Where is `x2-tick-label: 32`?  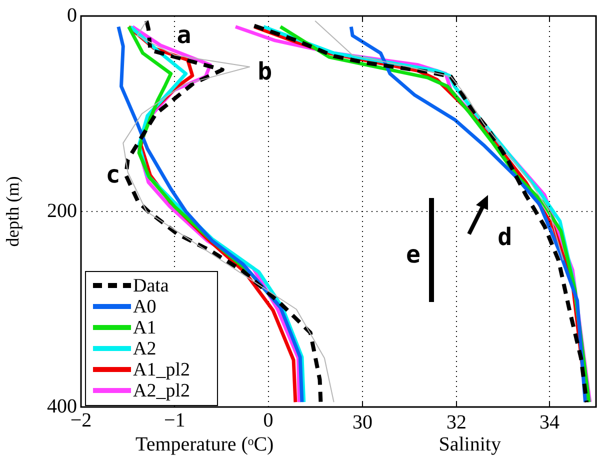
x2-tick-label: 32 is located at coordinates (456, 422).